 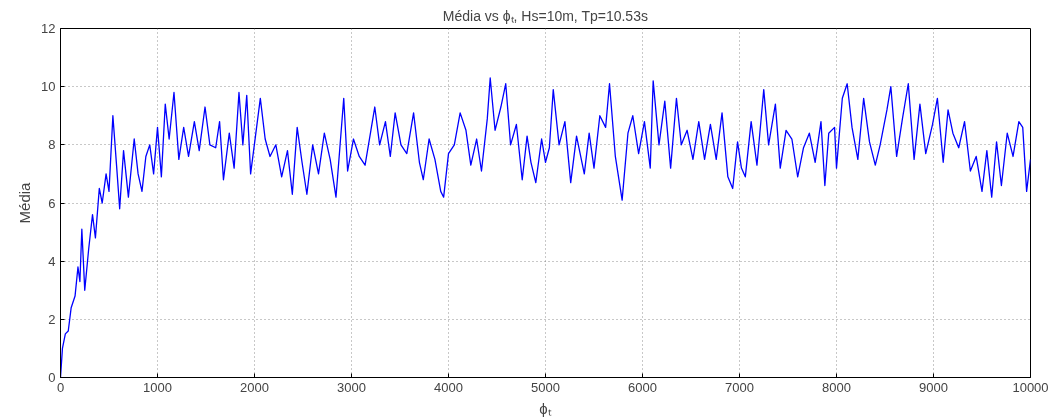 What do you see at coordinates (545, 408) in the screenshot?
I see `x-axis-title: ϕₜ` at bounding box center [545, 408].